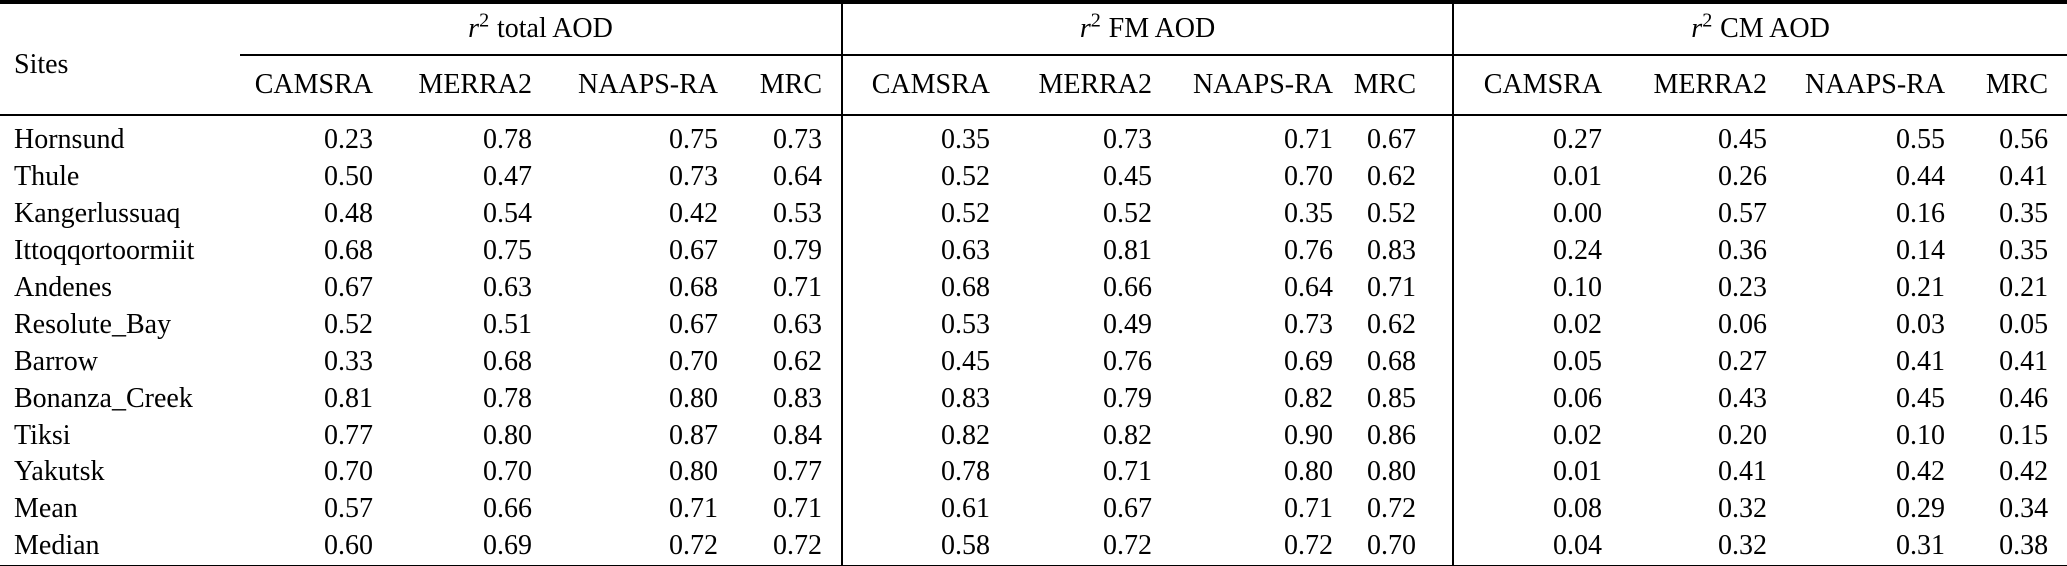  I want to click on value-cell: 0.62, so click(1392, 324).